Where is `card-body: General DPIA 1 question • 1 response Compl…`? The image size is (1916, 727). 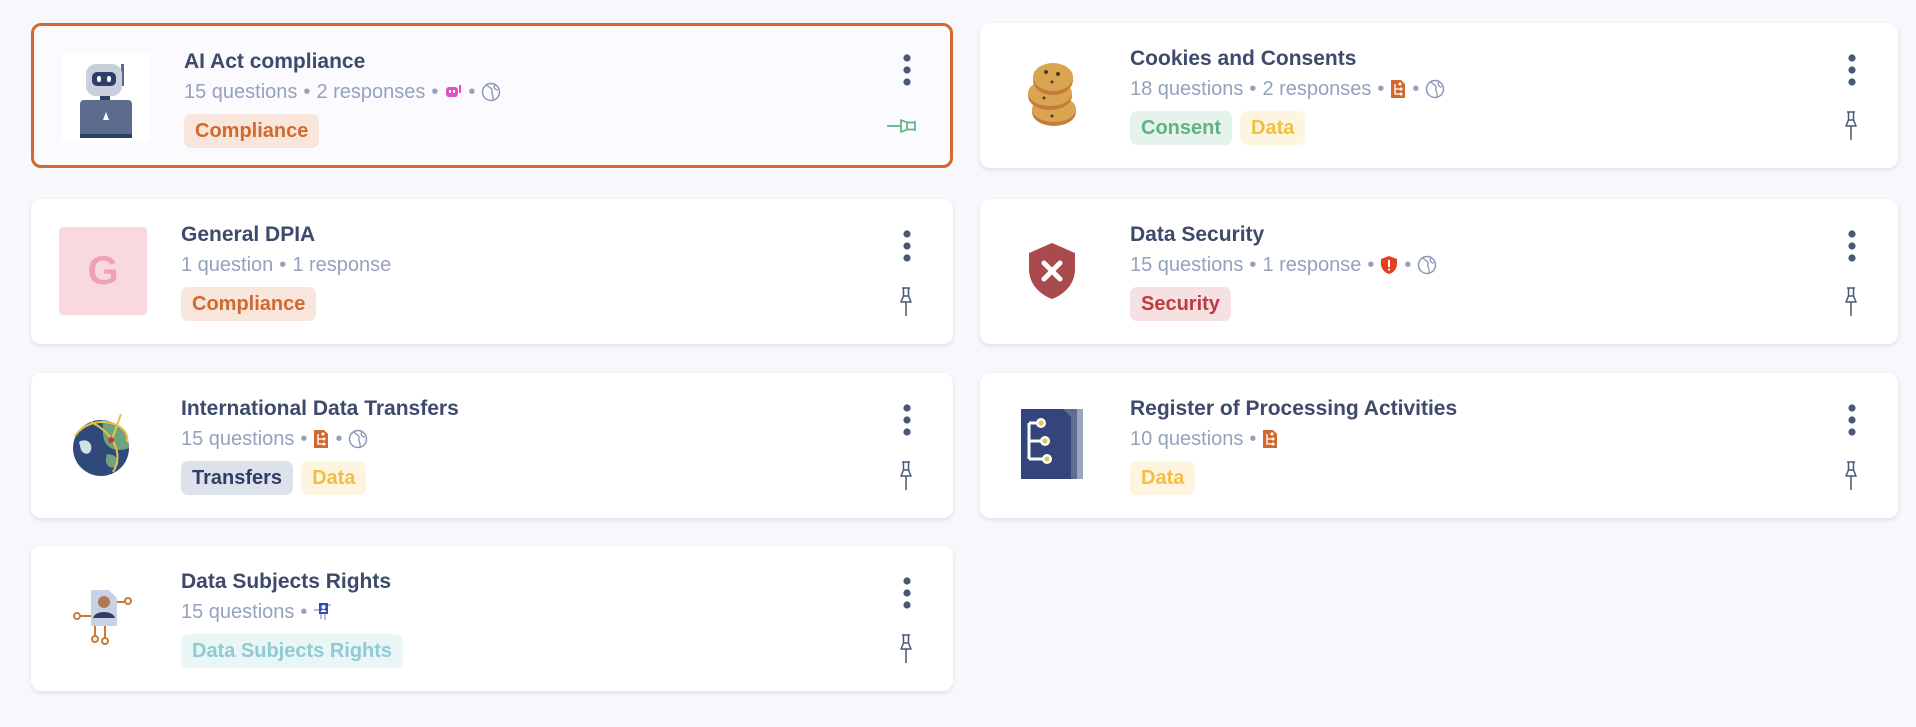
card-body: General DPIA 1 question • 1 response Compl… is located at coordinates (527, 271).